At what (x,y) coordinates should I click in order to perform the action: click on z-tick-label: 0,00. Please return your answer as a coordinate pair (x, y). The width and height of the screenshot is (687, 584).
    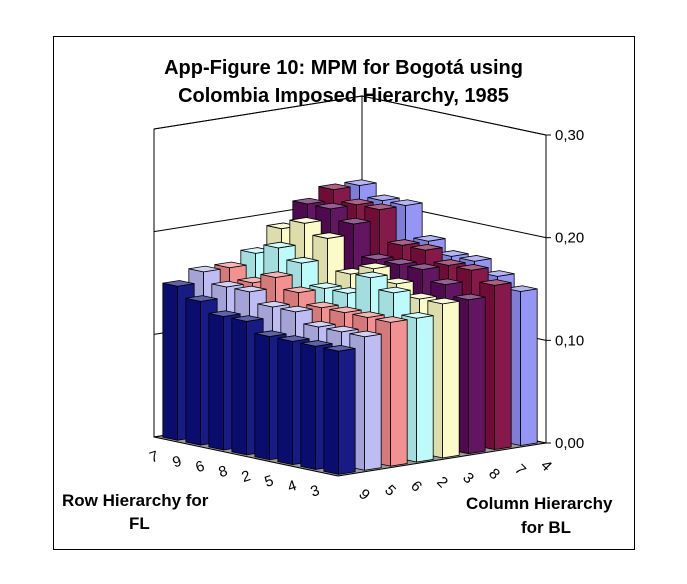
    Looking at the image, I should click on (569, 443).